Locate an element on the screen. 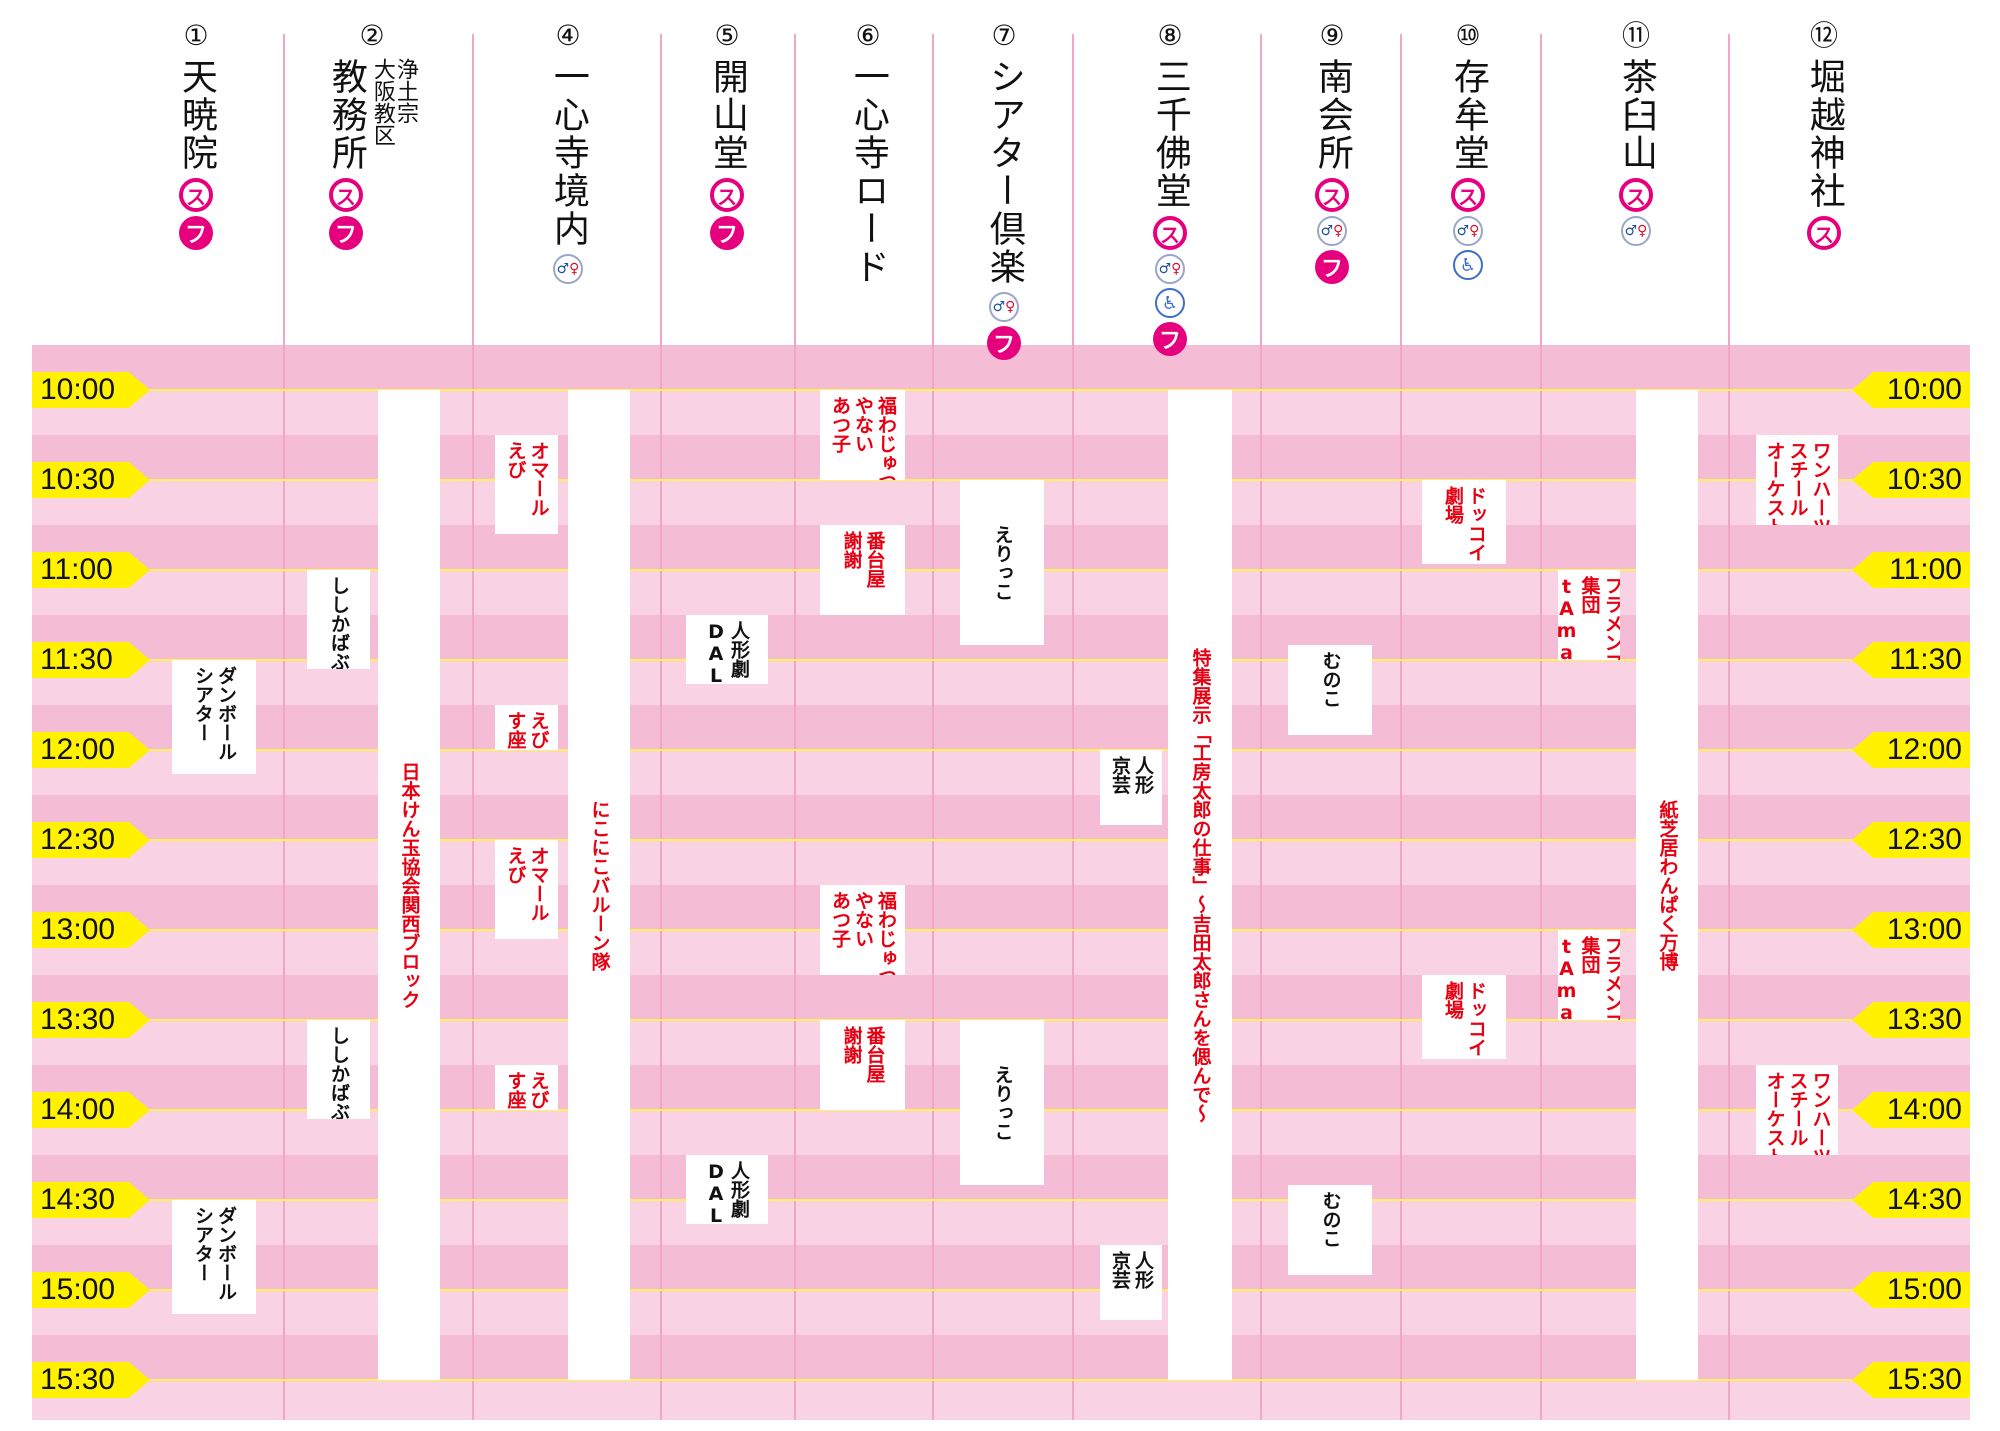 Image resolution: width=2000 pixels, height=1431 pixels. venue-name-row: 南会所ス ♂ ♀ フ is located at coordinates (1332, 171).